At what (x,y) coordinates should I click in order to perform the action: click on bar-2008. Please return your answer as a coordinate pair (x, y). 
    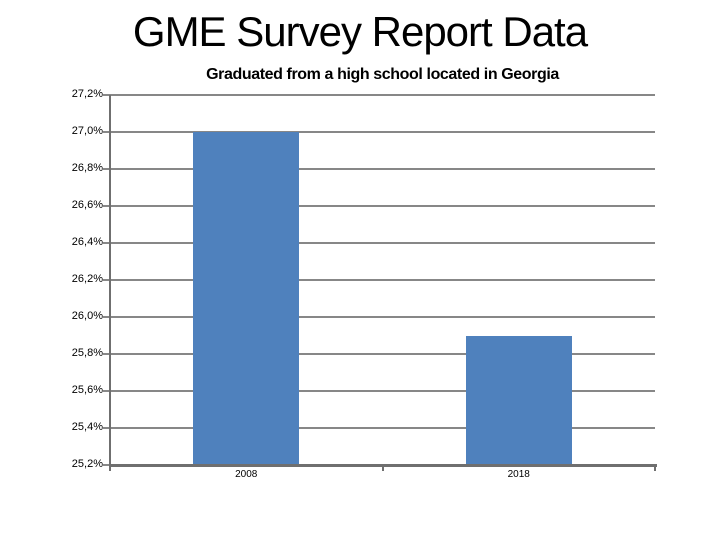
    Looking at the image, I should click on (246, 298).